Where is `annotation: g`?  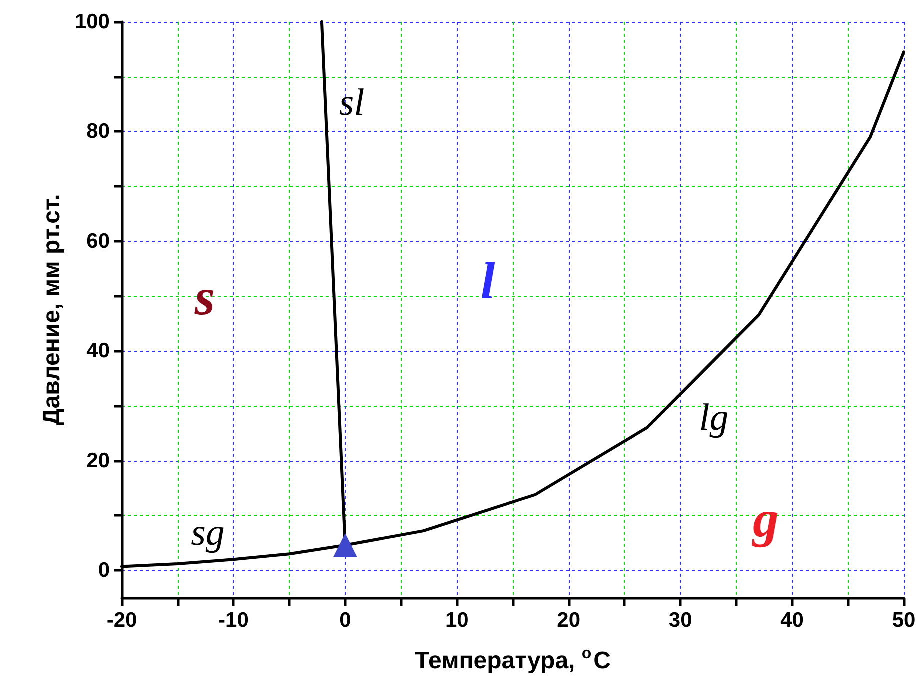 annotation: g is located at coordinates (765, 520).